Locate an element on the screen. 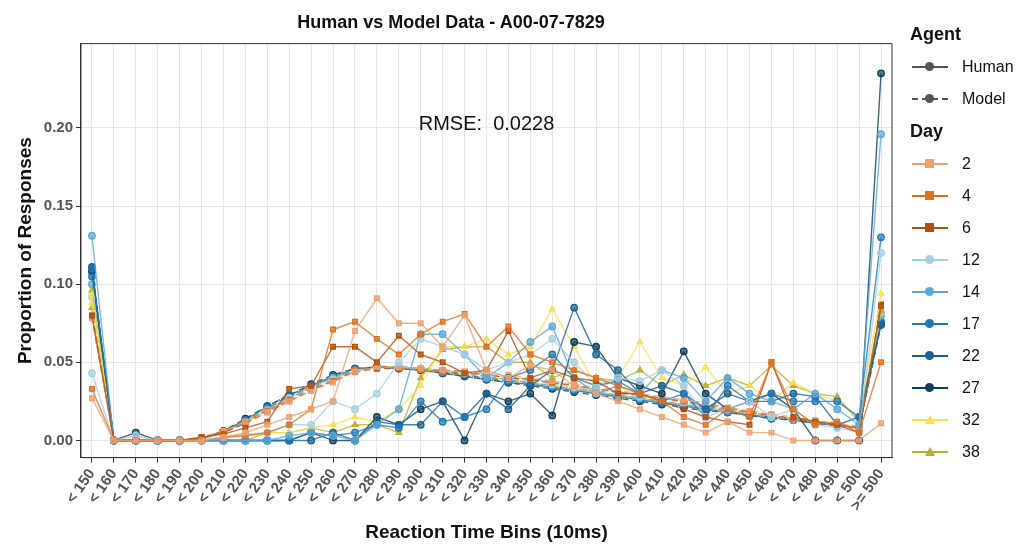 The image size is (1023, 548). y-tick-label: 0.20 is located at coordinates (58, 127).